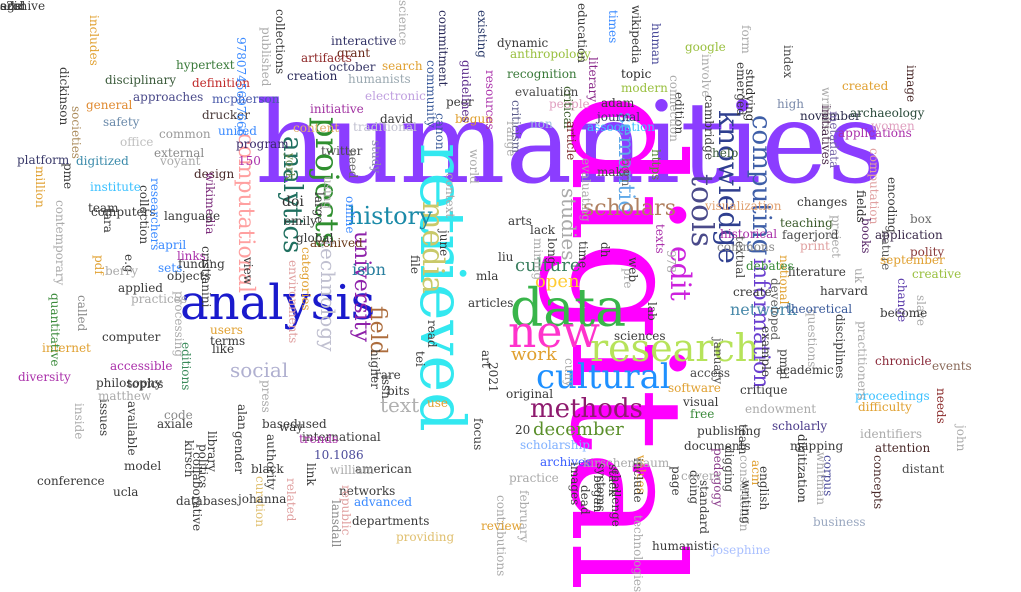 The image size is (1021, 592). What do you see at coordinates (749, 234) in the screenshot?
I see `cloud-word: historical` at bounding box center [749, 234].